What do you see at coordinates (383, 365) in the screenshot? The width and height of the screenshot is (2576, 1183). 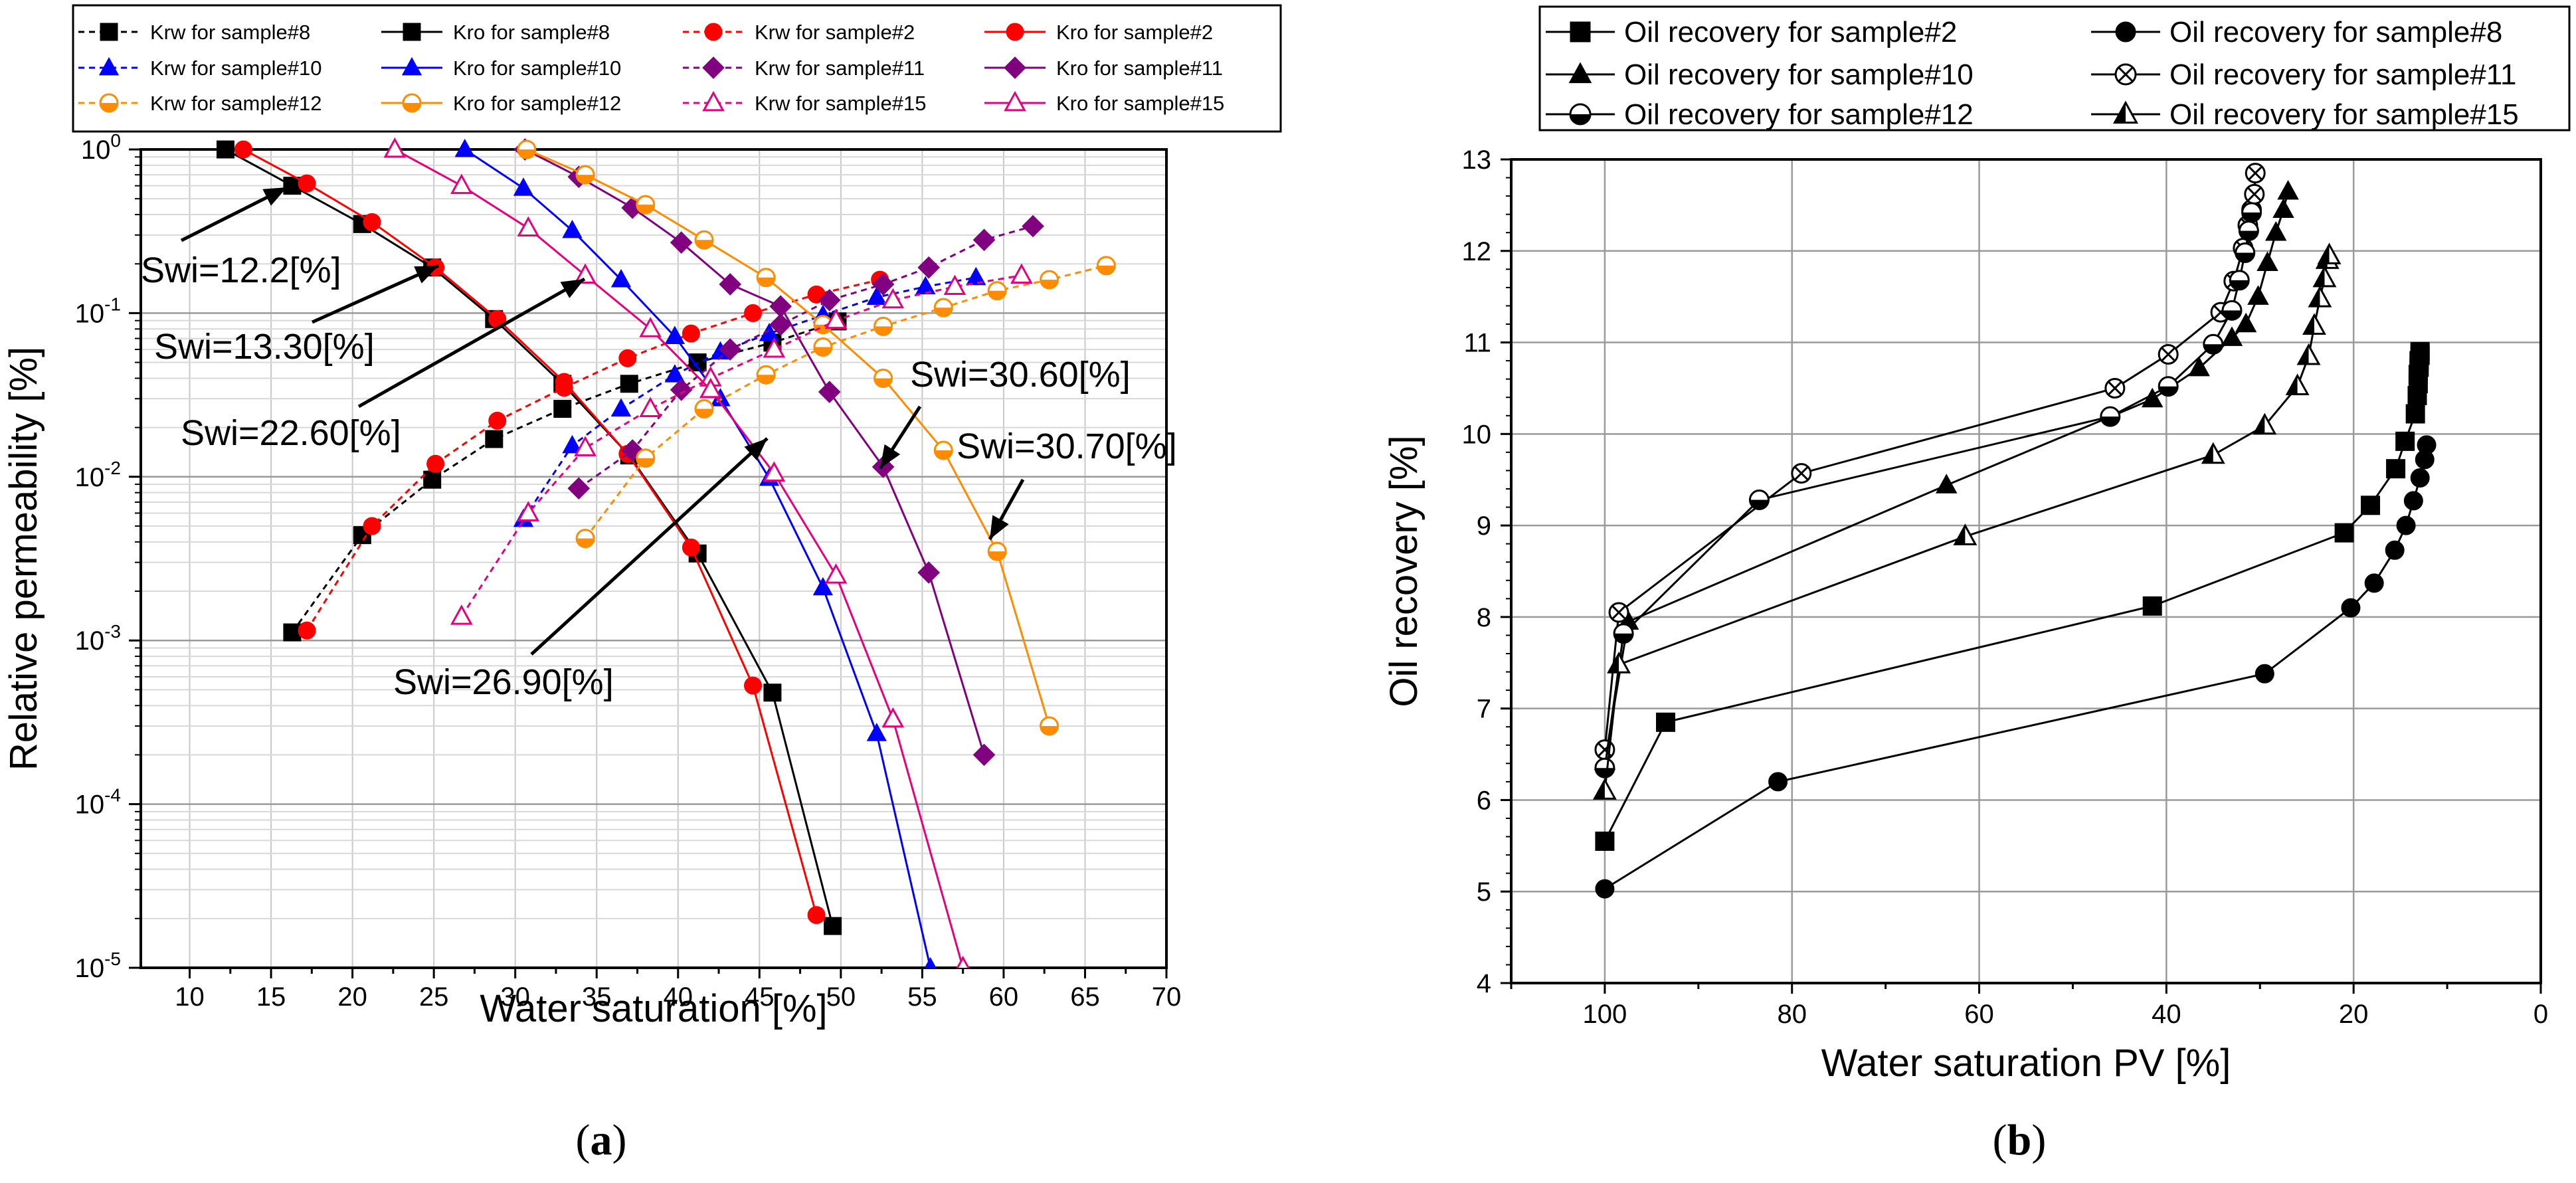 I see `annotation-swi: Swi=22.60[%]` at bounding box center [383, 365].